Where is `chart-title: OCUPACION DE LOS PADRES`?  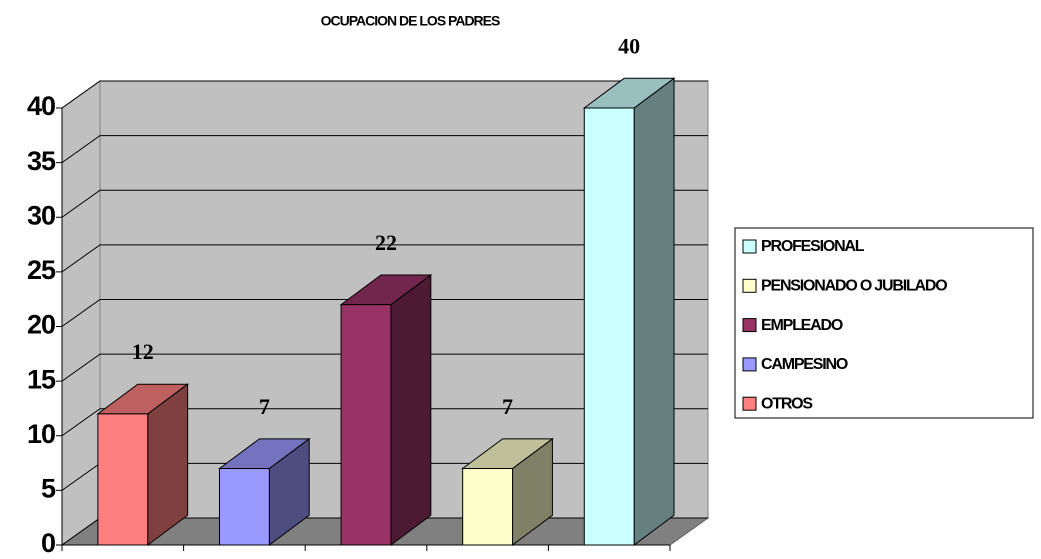 chart-title: OCUPACION DE LOS PADRES is located at coordinates (410, 21).